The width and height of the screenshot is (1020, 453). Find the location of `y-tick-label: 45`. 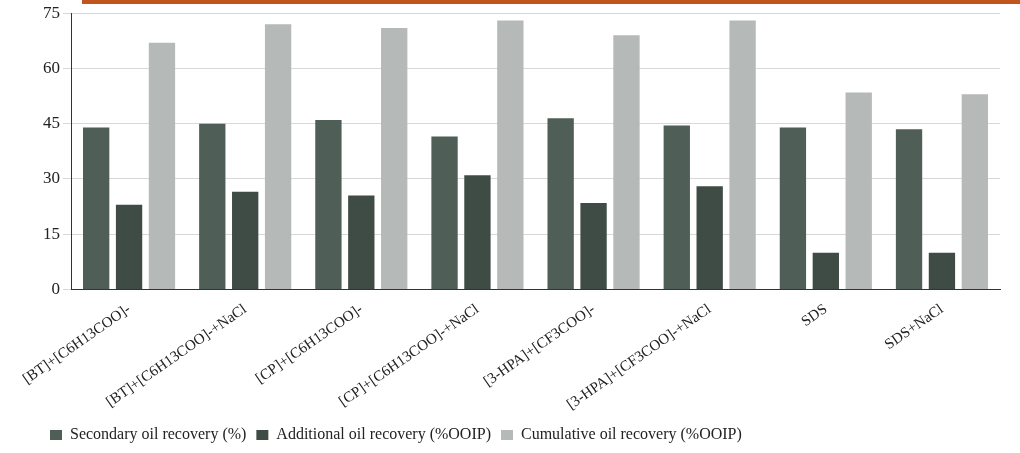

y-tick-label: 45 is located at coordinates (51, 123).